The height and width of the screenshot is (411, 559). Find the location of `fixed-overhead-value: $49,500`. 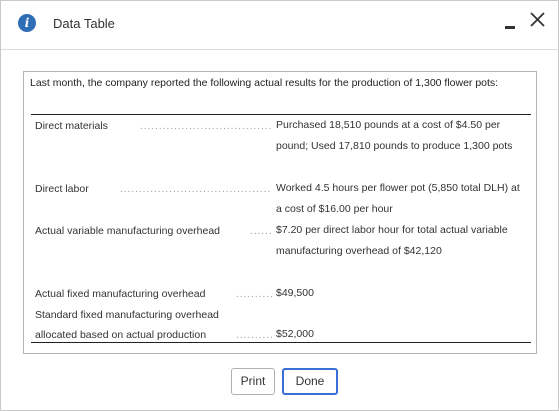

fixed-overhead-value: $49,500 is located at coordinates (295, 293).